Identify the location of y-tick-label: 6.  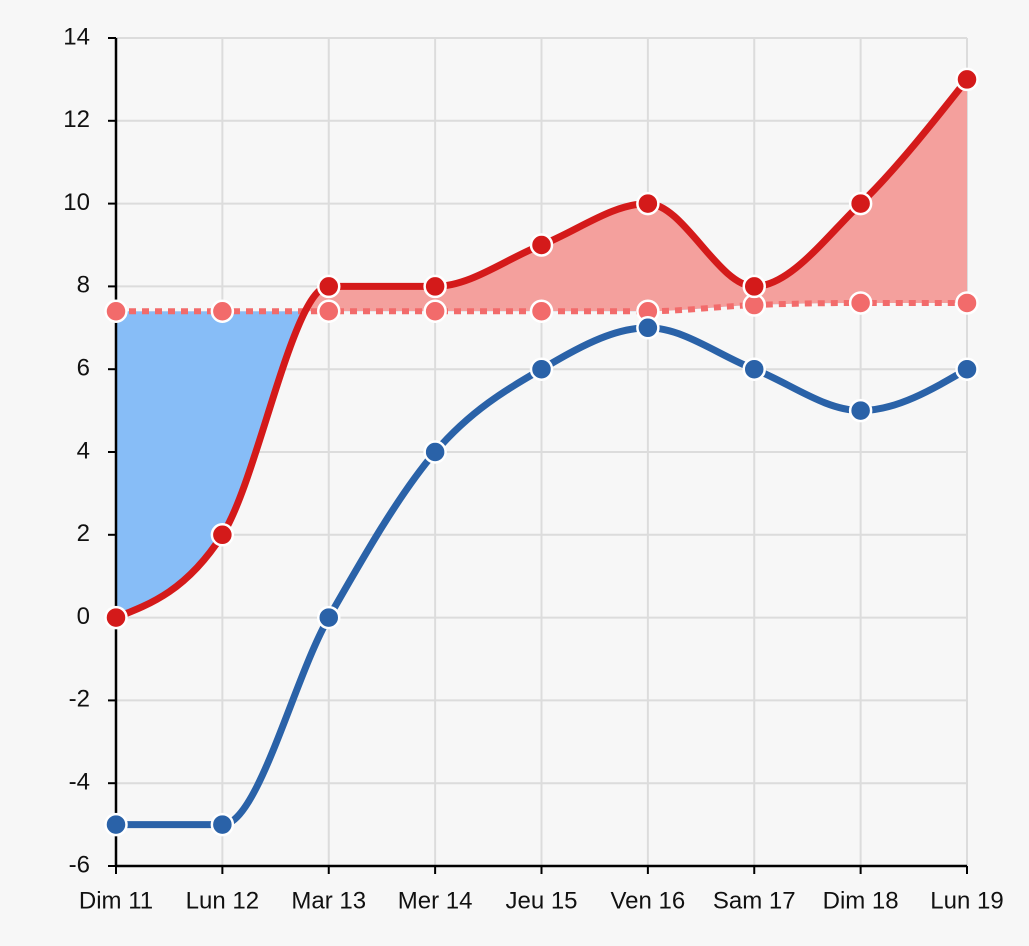
(83, 368).